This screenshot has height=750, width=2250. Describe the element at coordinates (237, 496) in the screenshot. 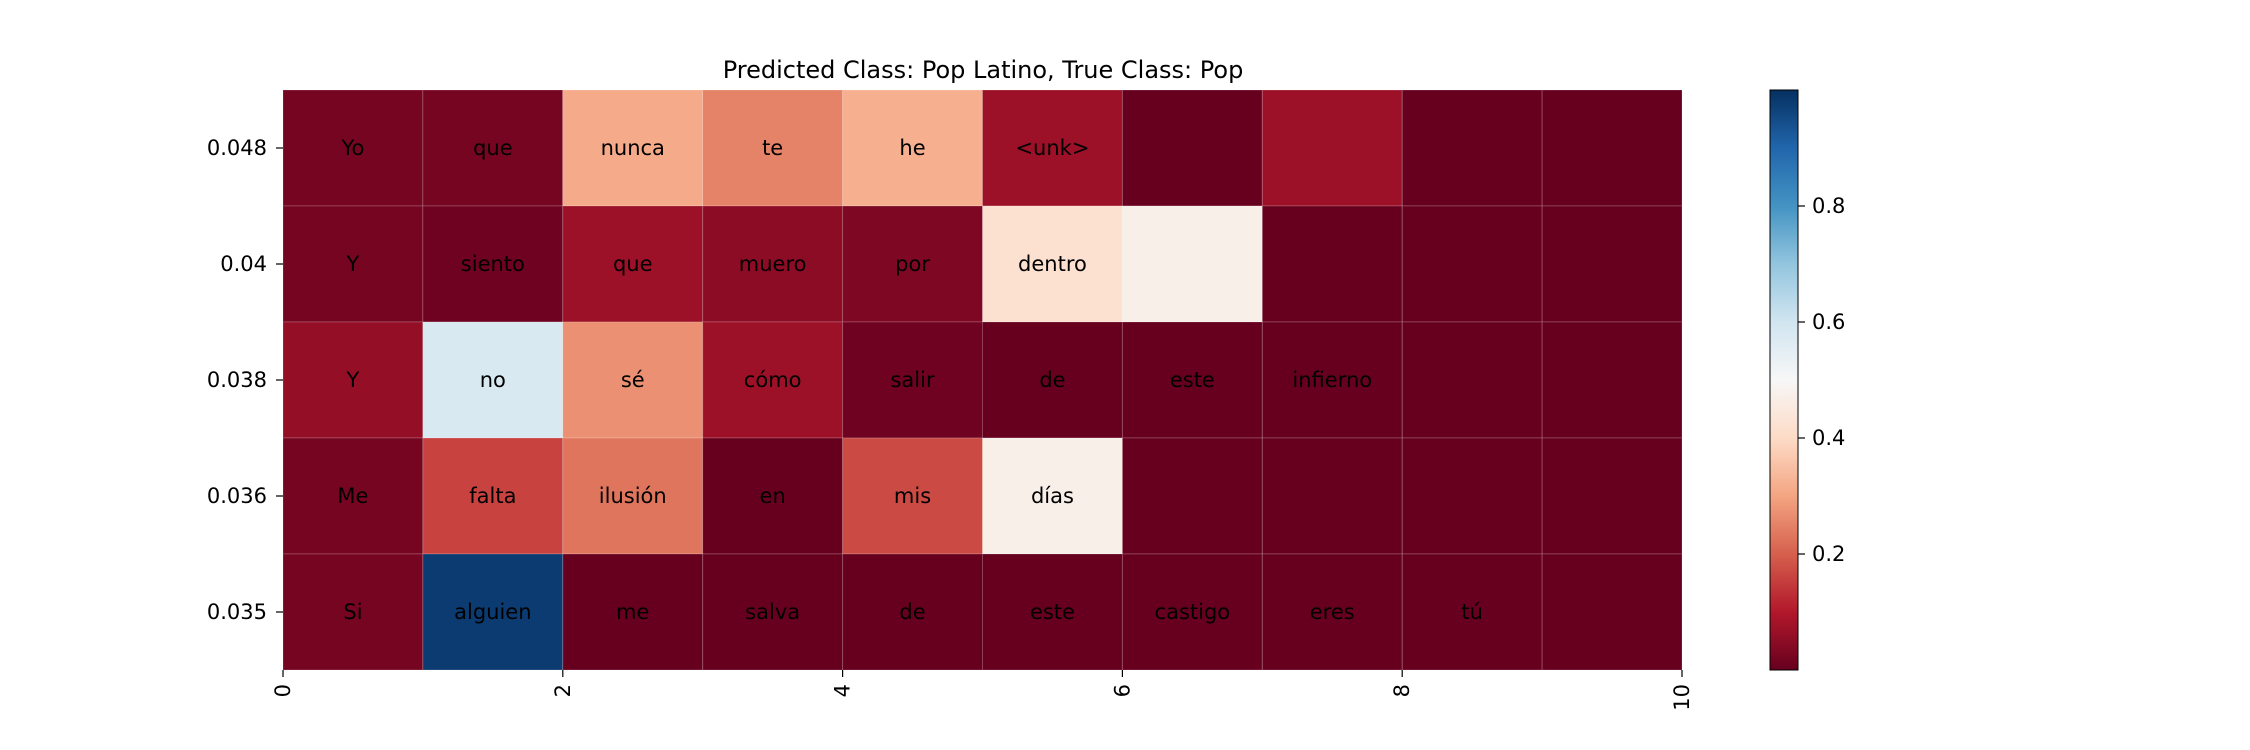

I see `y-tick-label: 0.036` at that location.